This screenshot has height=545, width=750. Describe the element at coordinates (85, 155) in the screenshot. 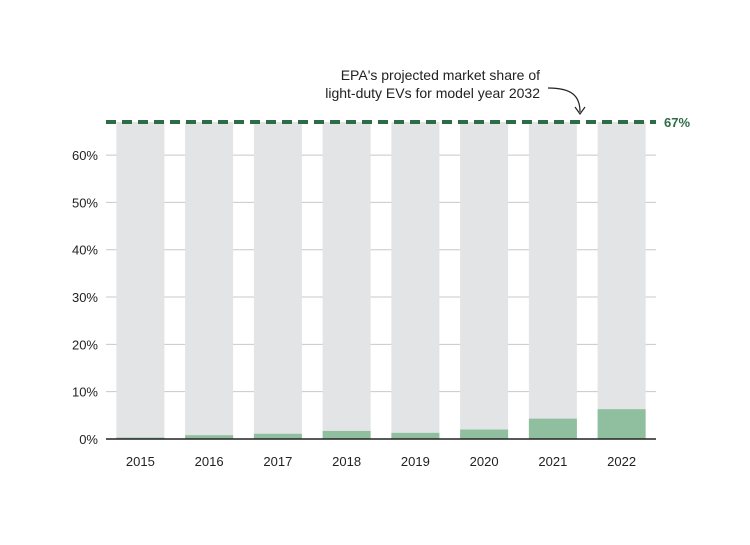

I see `y-tick-label-60: 60%` at that location.